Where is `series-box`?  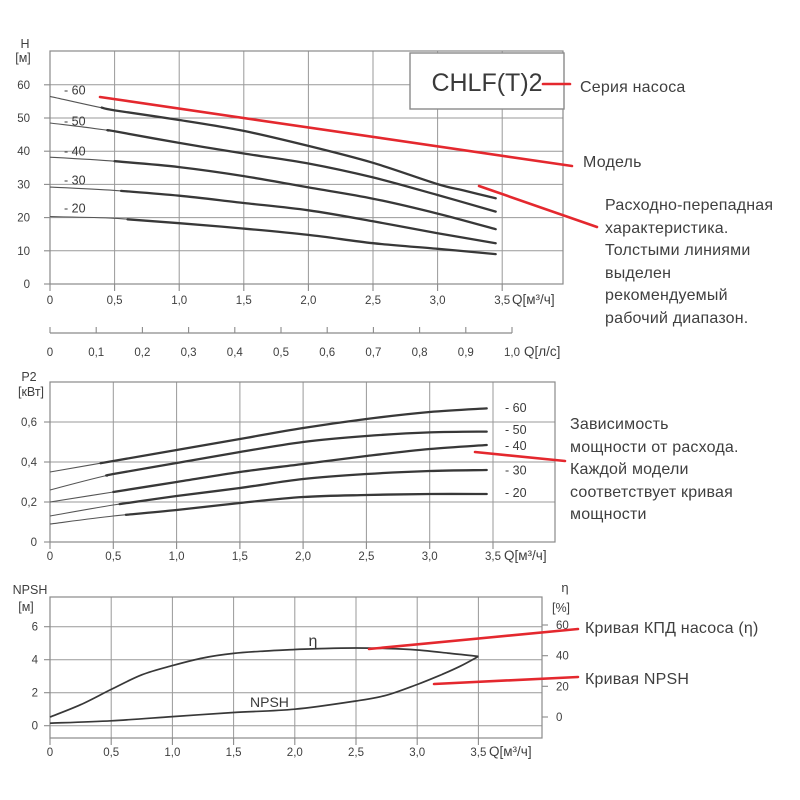
series-box is located at coordinates (487, 81).